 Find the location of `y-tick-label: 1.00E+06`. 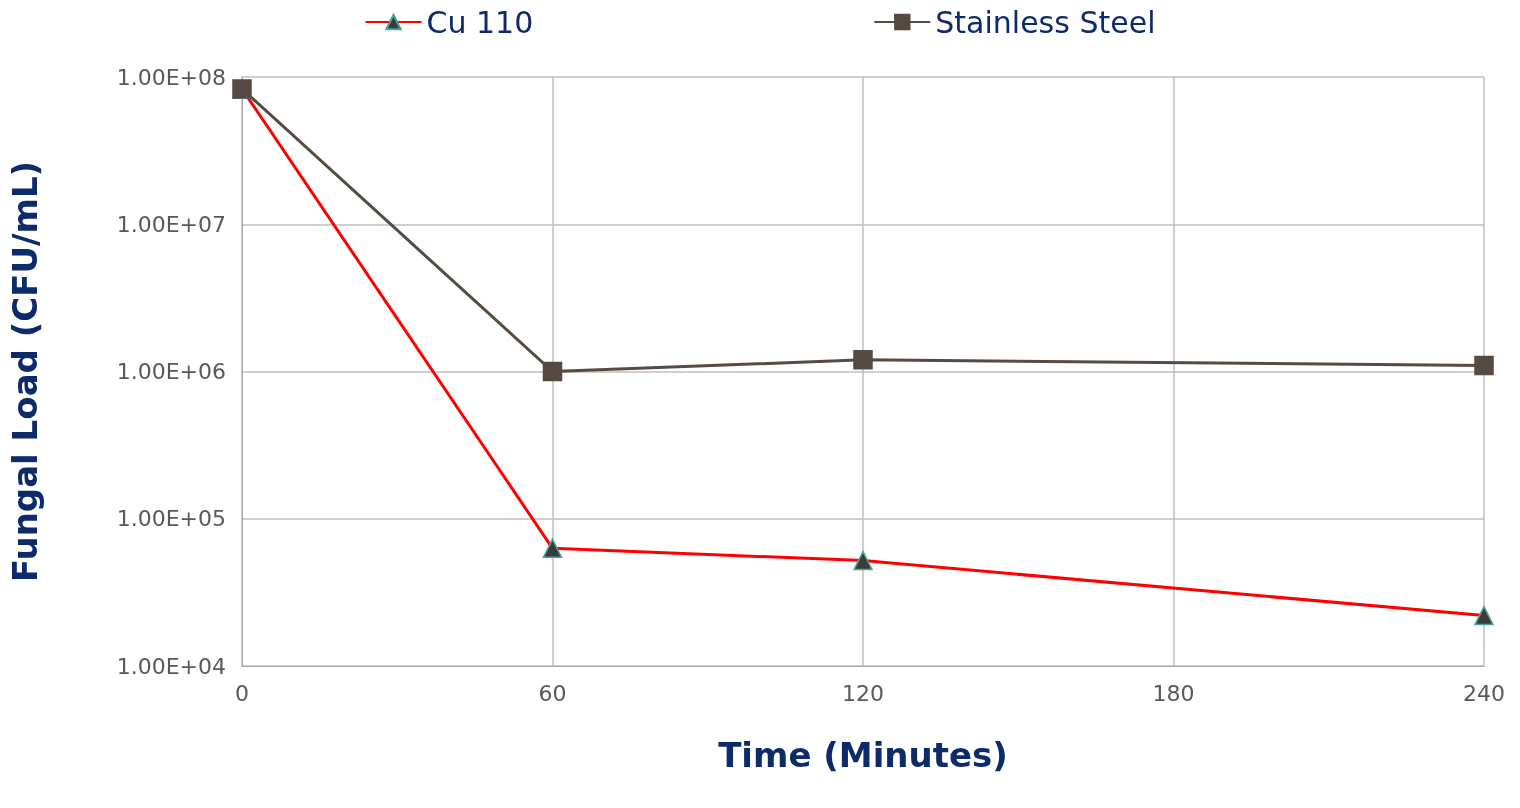

y-tick-label: 1.00E+06 is located at coordinates (171, 371).